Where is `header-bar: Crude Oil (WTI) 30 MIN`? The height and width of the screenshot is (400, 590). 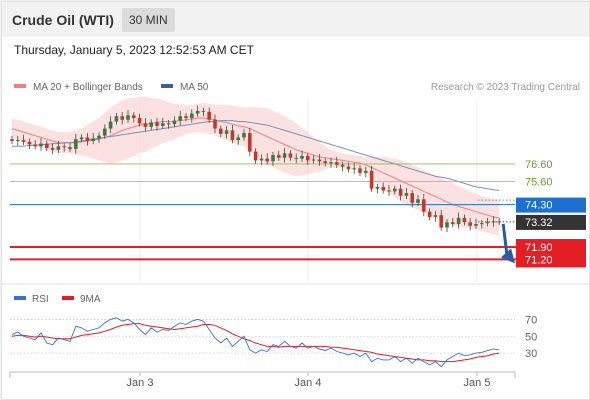
header-bar: Crude Oil (WTI) 30 MIN is located at coordinates (295, 19).